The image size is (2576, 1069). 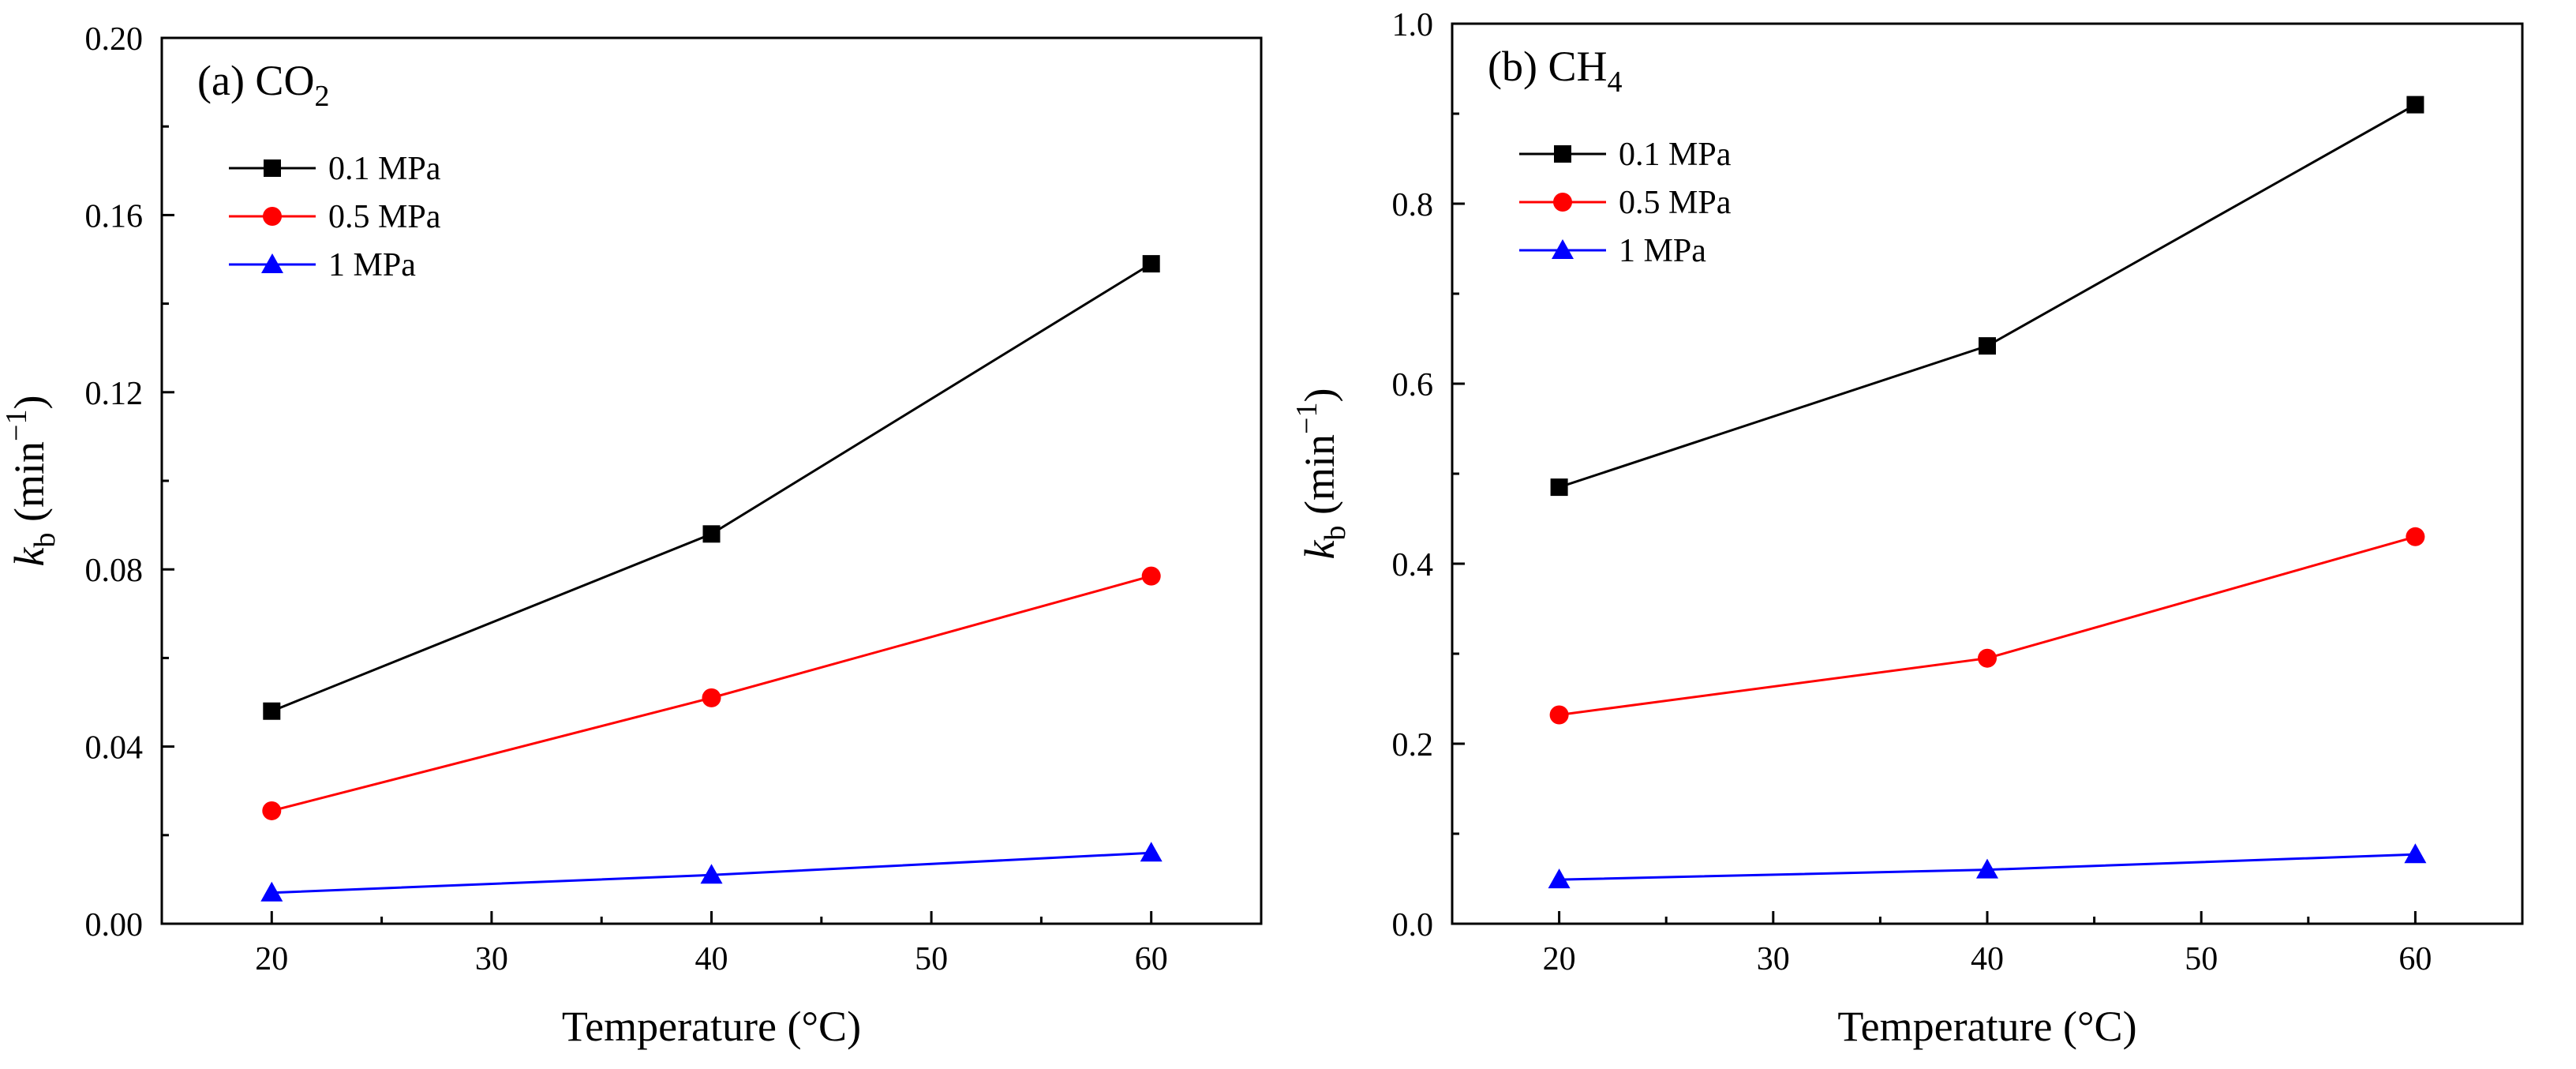 I want to click on panel-label-ch4: (b) CH4, so click(x=1555, y=71).